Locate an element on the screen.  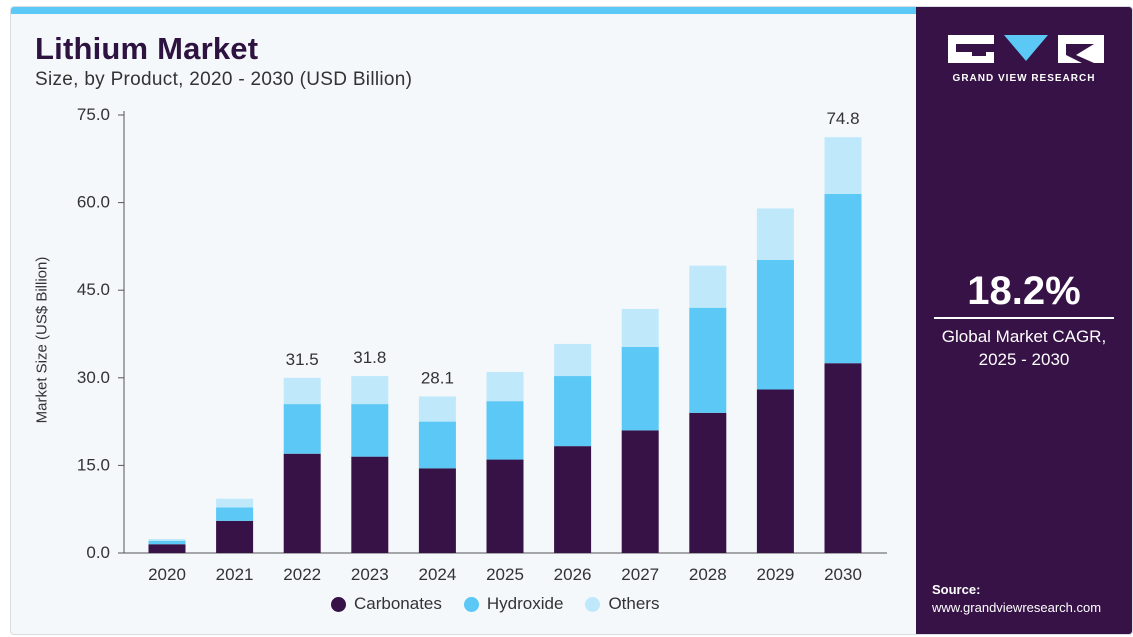
bar-carbonates-2023 is located at coordinates (370, 504).